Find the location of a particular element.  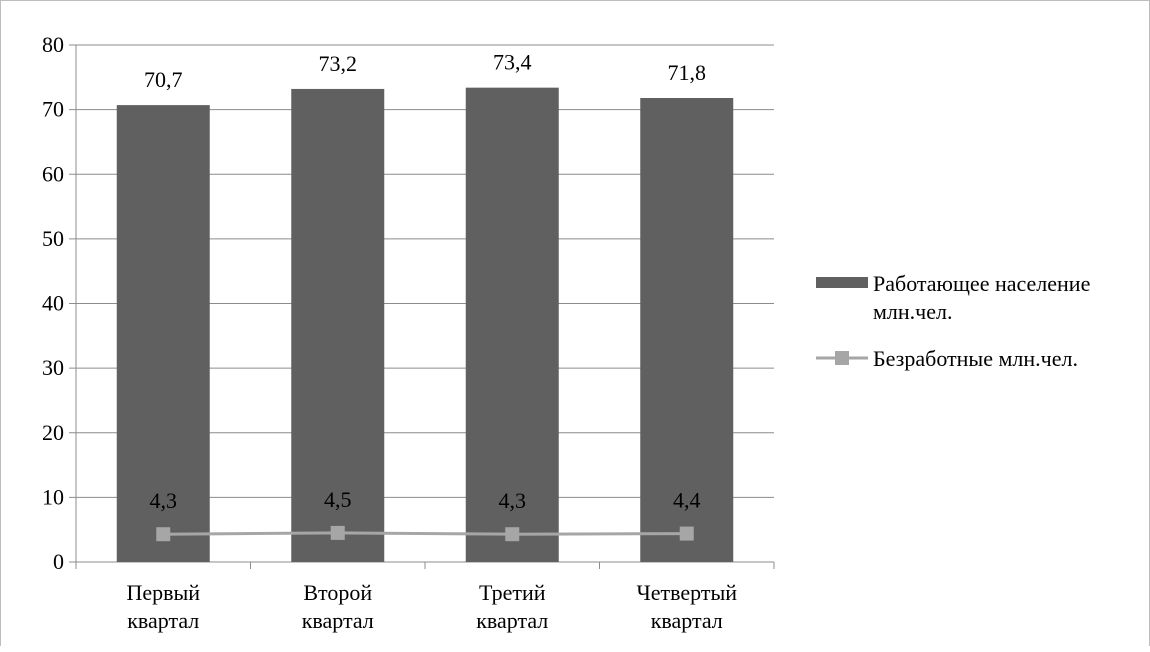

y-tick-label: 20 is located at coordinates (53, 432).